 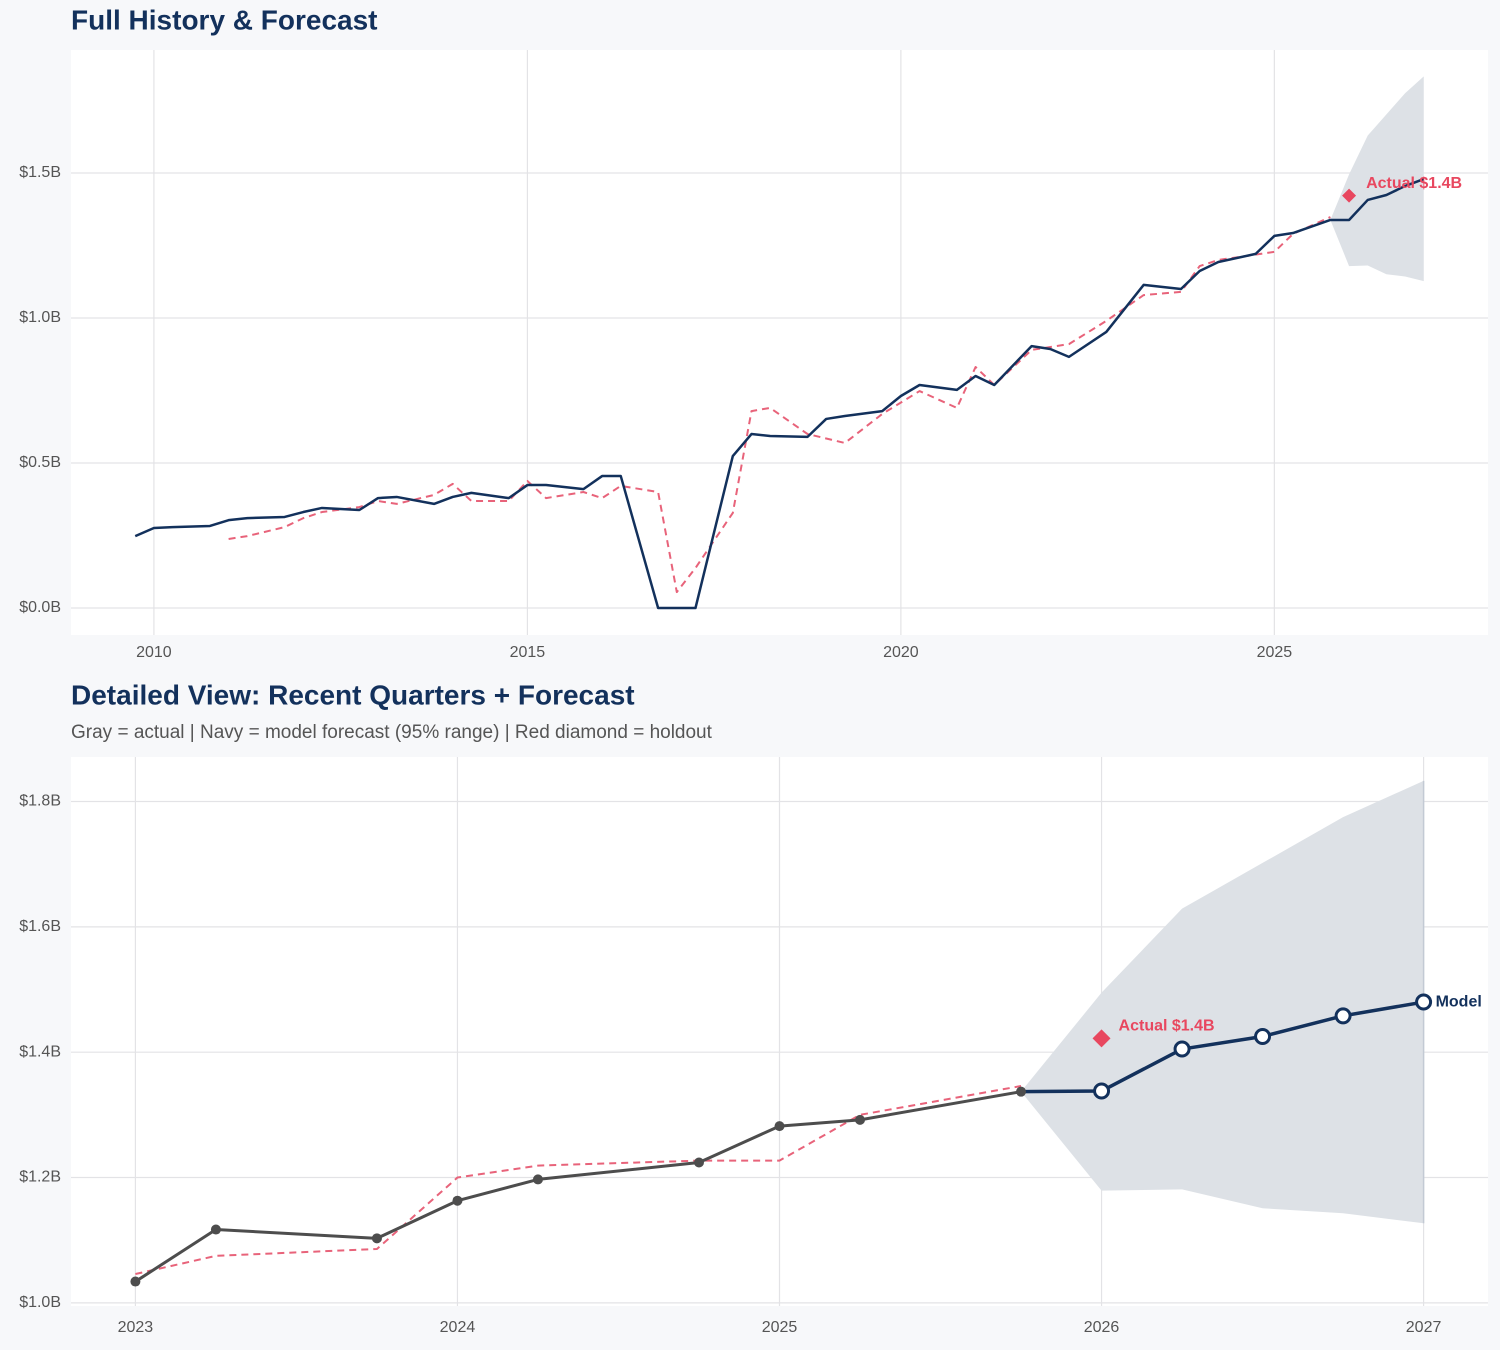 What do you see at coordinates (154, 652) in the screenshot?
I see `x-tick-label: 2010` at bounding box center [154, 652].